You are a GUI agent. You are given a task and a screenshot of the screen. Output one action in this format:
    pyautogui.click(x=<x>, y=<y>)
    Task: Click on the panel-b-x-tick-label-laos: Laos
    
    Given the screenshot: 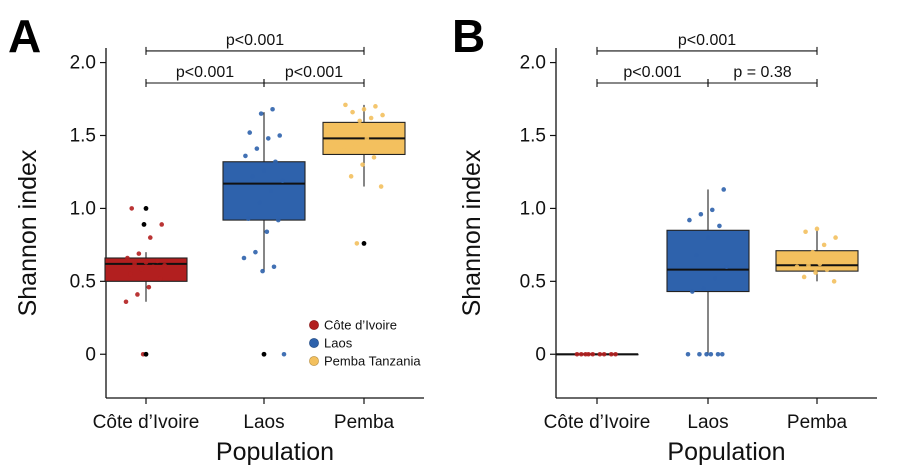 What is the action you would take?
    pyautogui.click(x=707, y=422)
    